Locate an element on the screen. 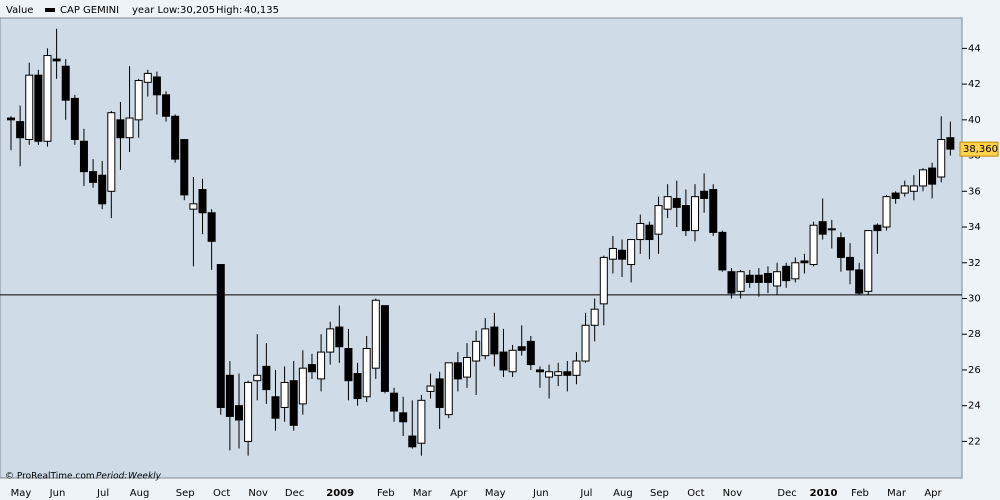  y-tick-label: 30 is located at coordinates (974, 298).